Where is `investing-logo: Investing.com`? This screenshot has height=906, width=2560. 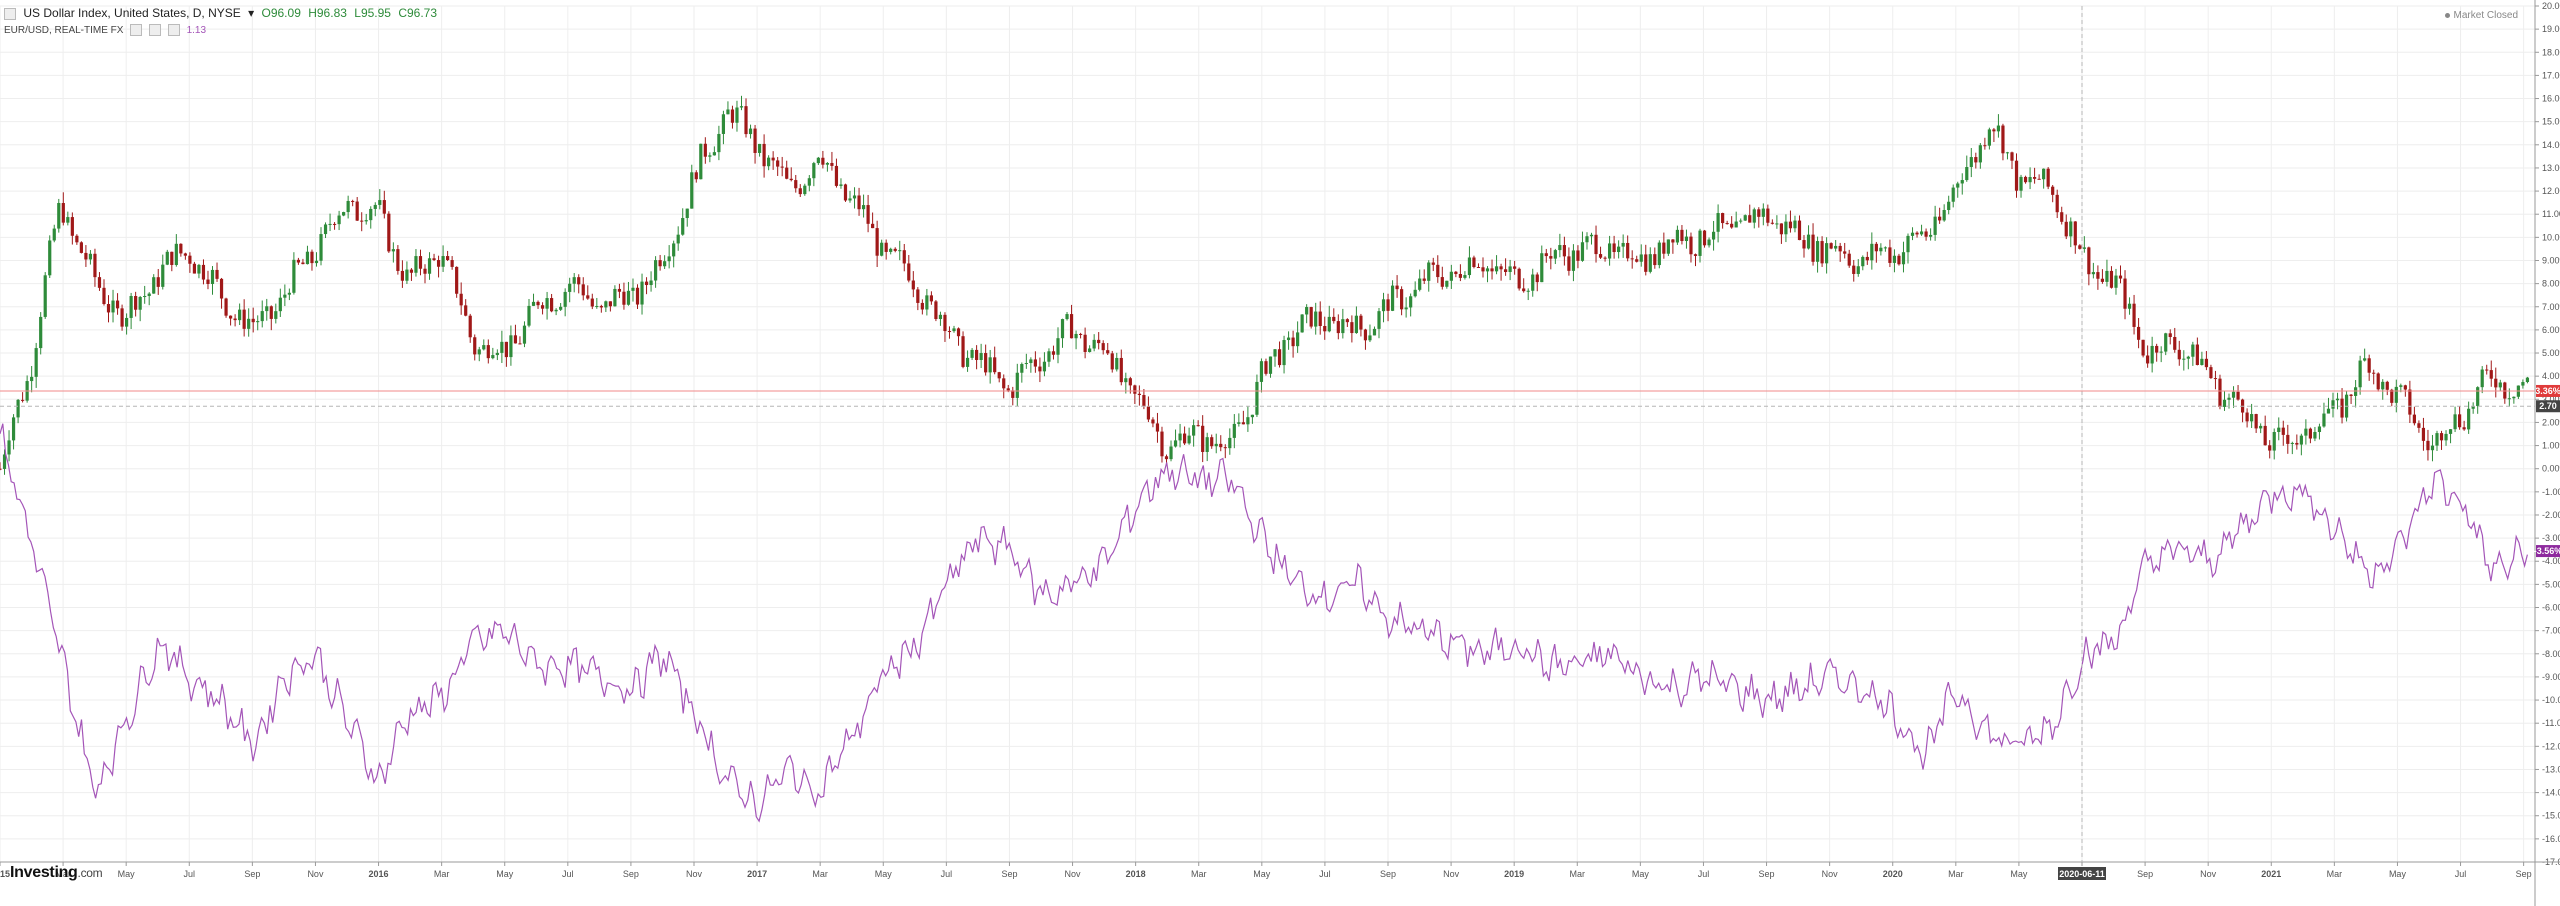 investing-logo: Investing.com is located at coordinates (56, 873).